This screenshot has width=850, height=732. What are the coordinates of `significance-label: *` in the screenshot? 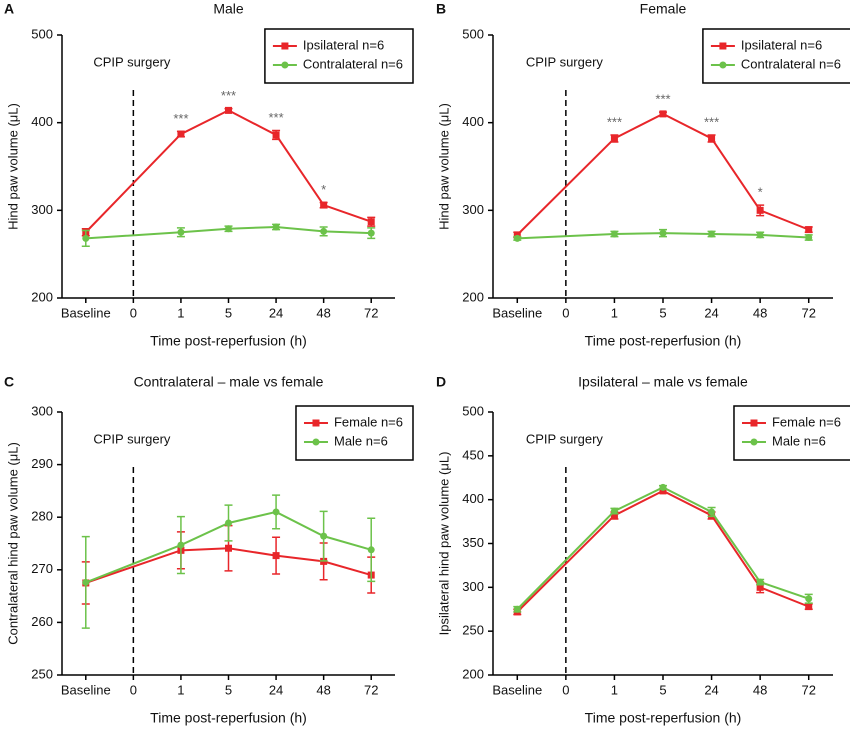 It's located at (323, 189).